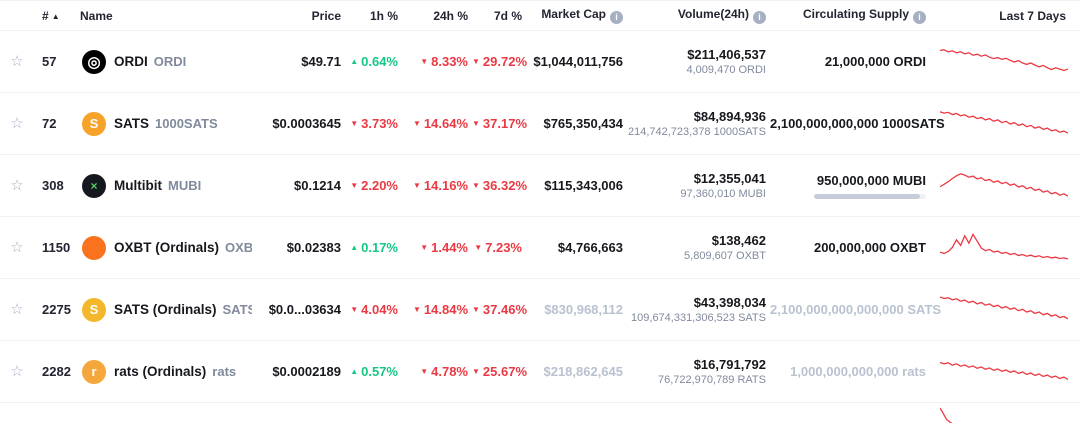 This screenshot has height=424, width=1080. Describe the element at coordinates (870, 196) in the screenshot. I see `supply-progress-bar` at that location.